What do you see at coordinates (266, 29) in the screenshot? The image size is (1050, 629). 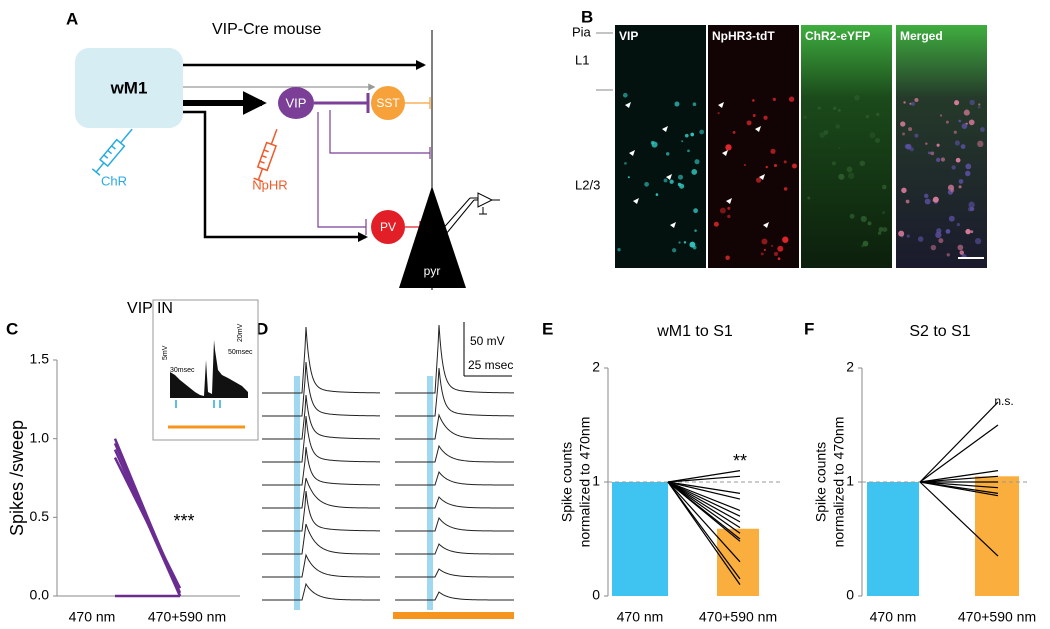 I see `diagram-title: VIP-Cre mouse` at bounding box center [266, 29].